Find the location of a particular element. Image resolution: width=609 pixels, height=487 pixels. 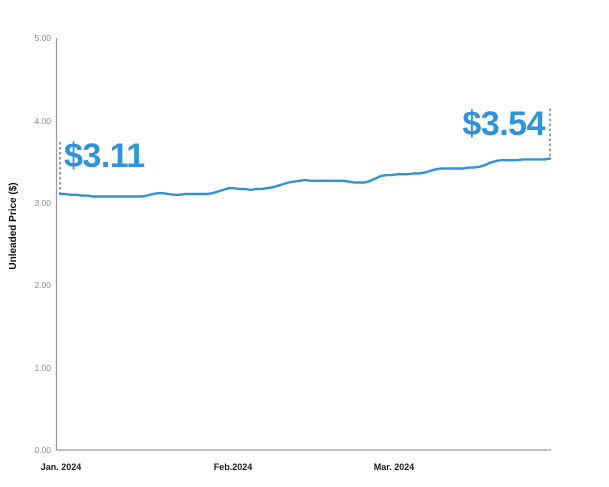

y-tick-label-0: 0.00 is located at coordinates (42, 450).